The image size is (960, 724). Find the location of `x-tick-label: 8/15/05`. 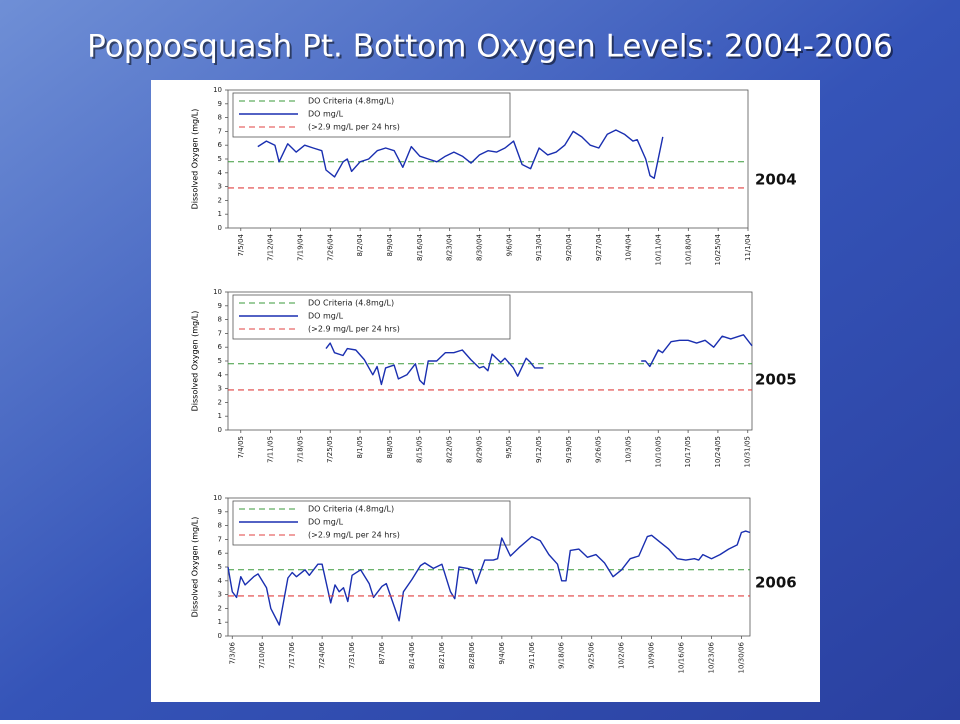

x-tick-label: 8/15/05 is located at coordinates (420, 449).